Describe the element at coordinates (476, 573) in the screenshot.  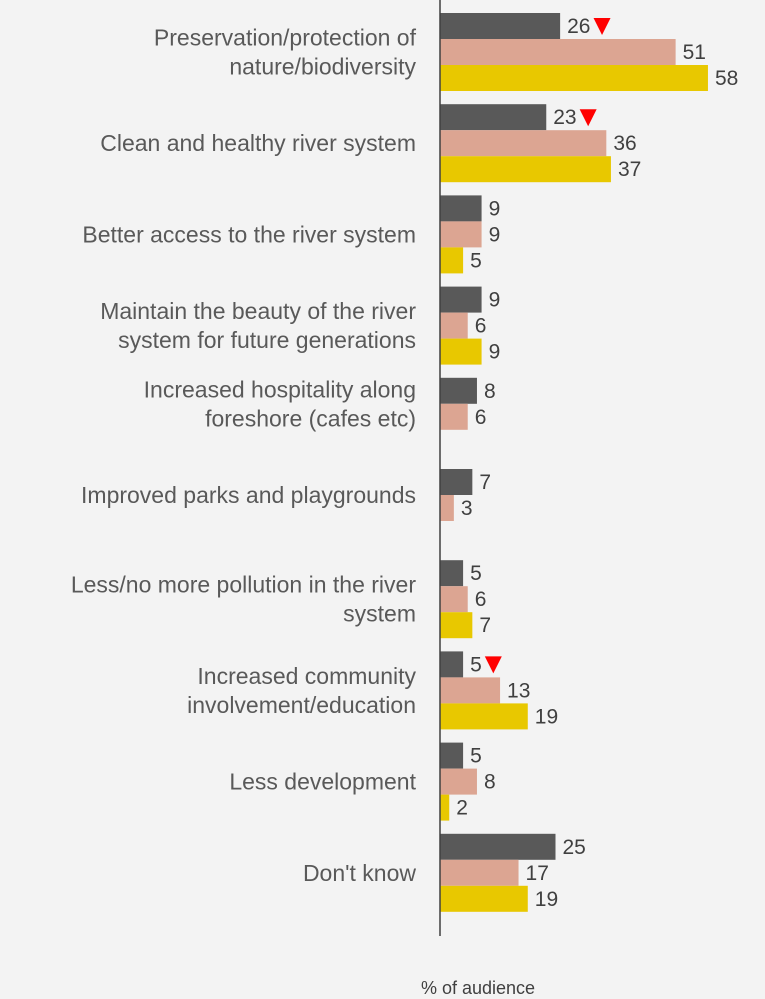
I see `value-label-s1-c7: 5` at that location.